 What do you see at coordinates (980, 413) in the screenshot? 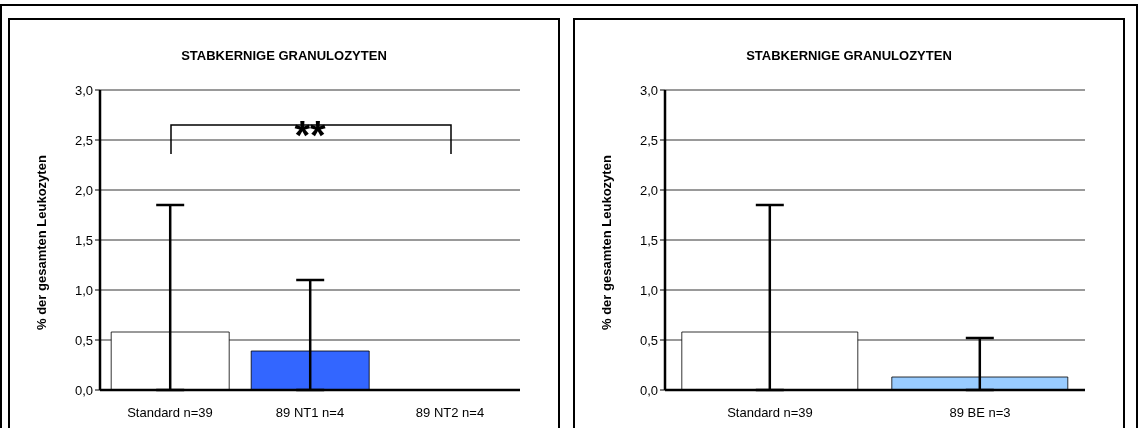
I see `x-tick-label: 89 BE n=3` at bounding box center [980, 413].